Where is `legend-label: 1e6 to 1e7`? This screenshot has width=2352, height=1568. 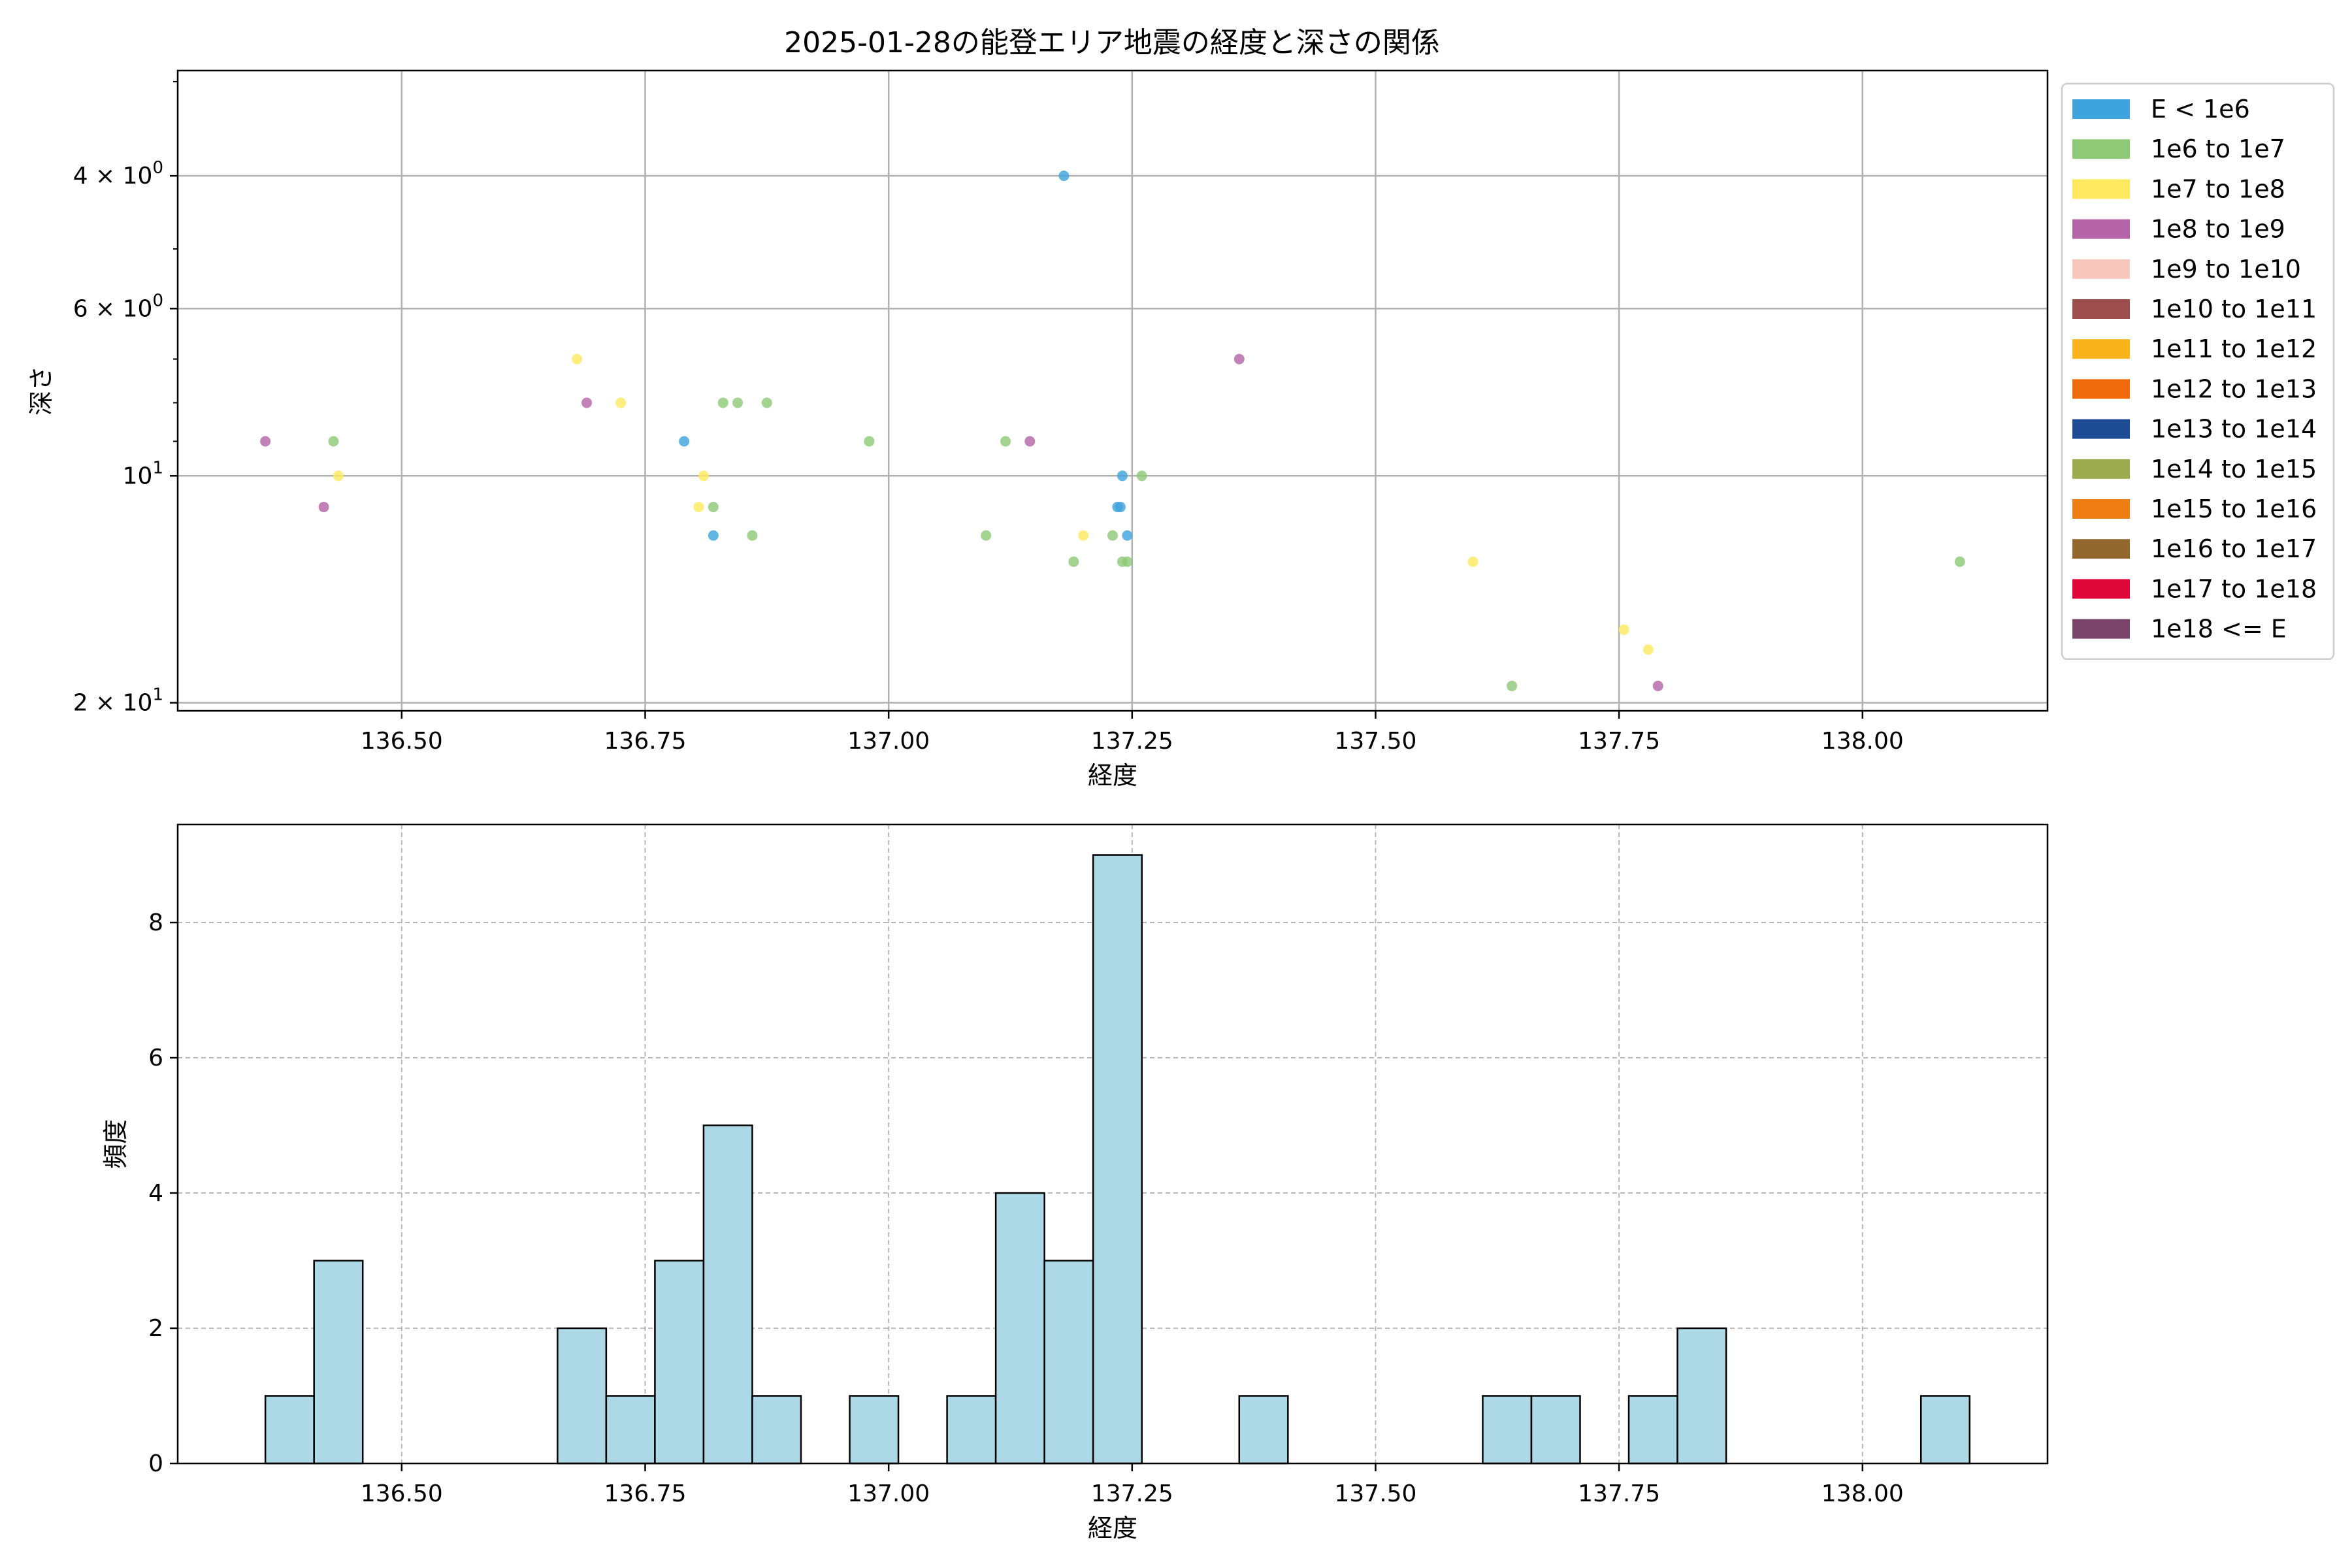
legend-label: 1e6 to 1e7 is located at coordinates (2218, 149).